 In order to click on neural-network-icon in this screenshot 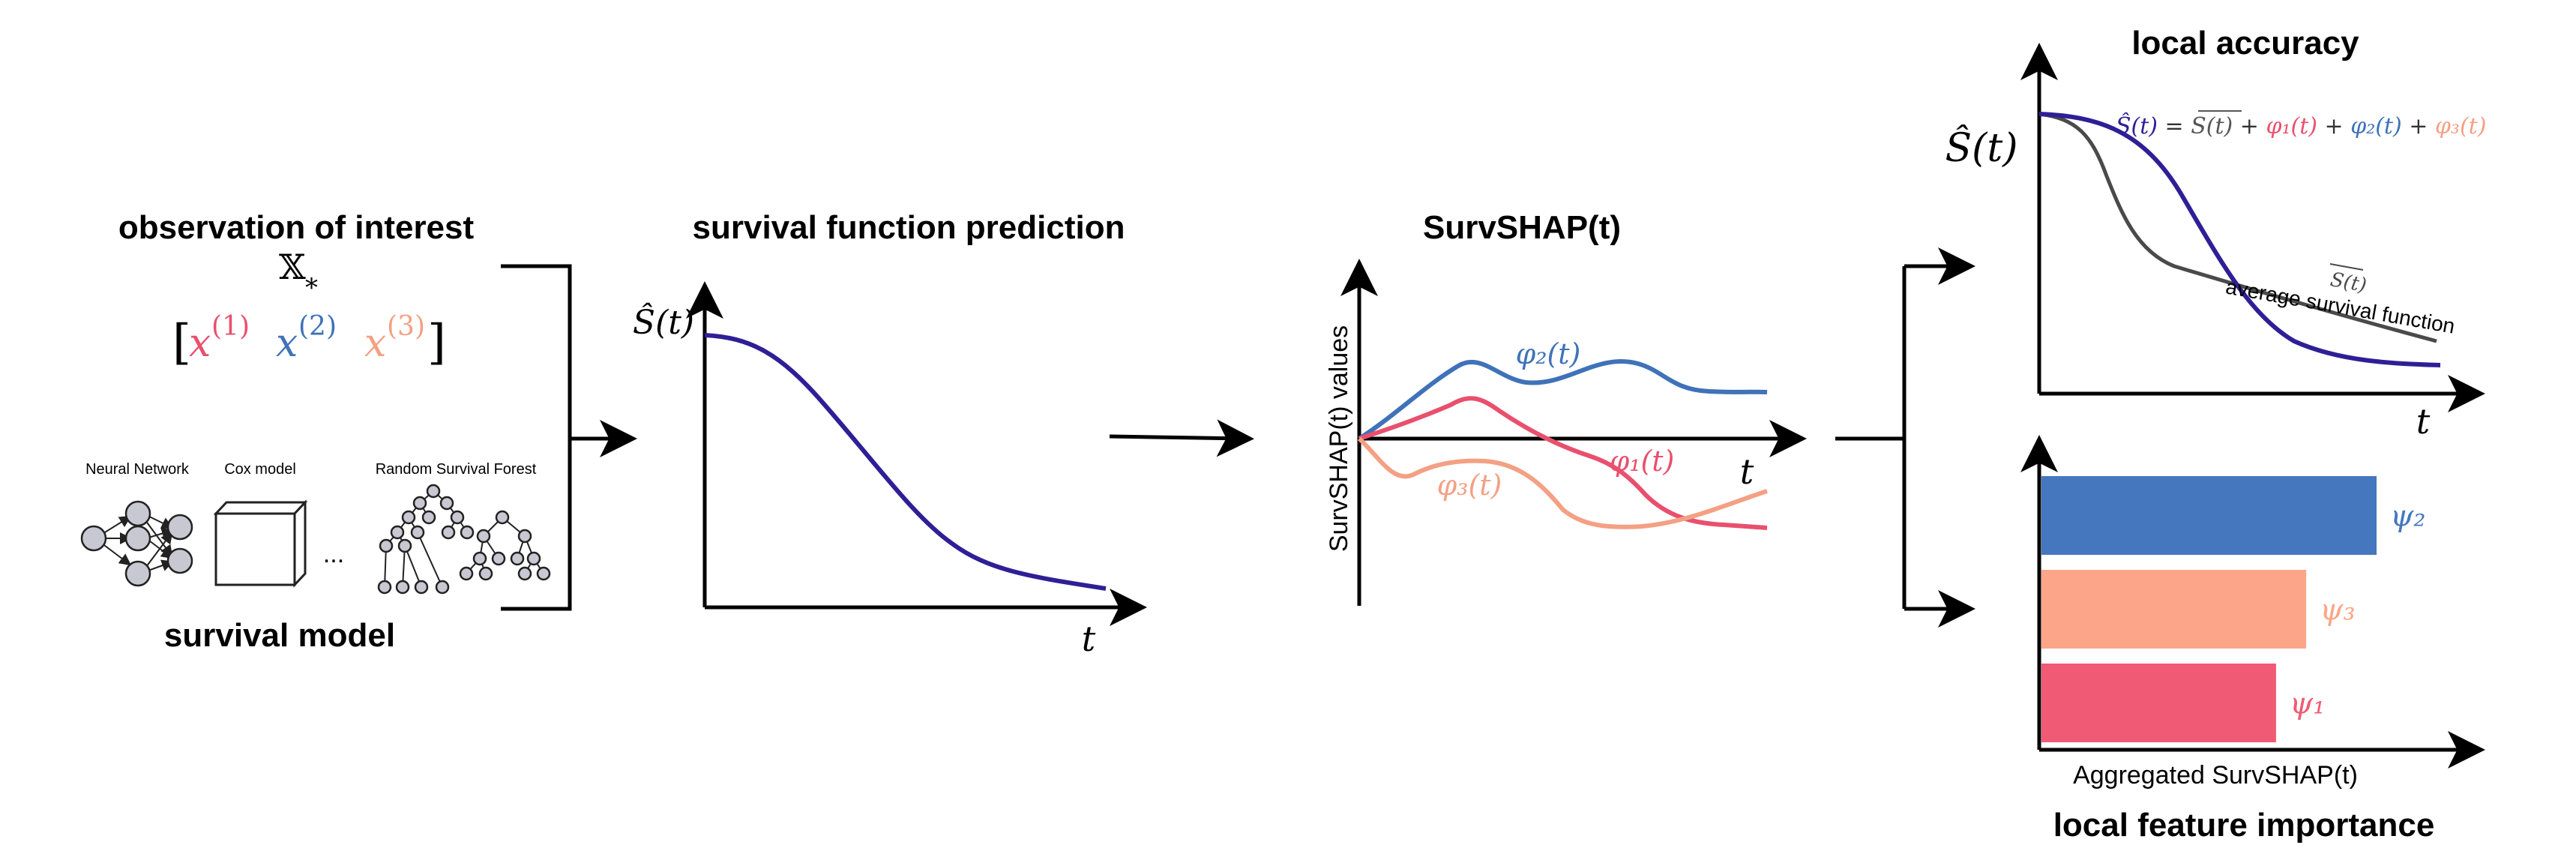, I will do `click(136, 543)`.